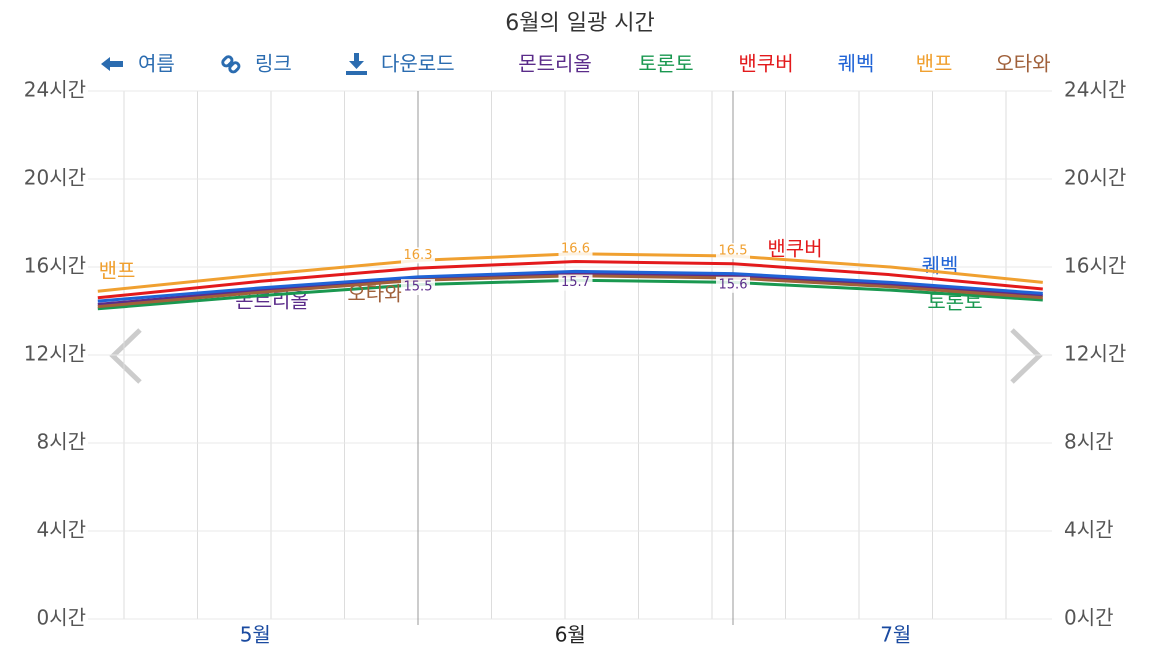 The height and width of the screenshot is (654, 1160). Describe the element at coordinates (794, 249) in the screenshot. I see `series-label: 밴쿠버` at that location.